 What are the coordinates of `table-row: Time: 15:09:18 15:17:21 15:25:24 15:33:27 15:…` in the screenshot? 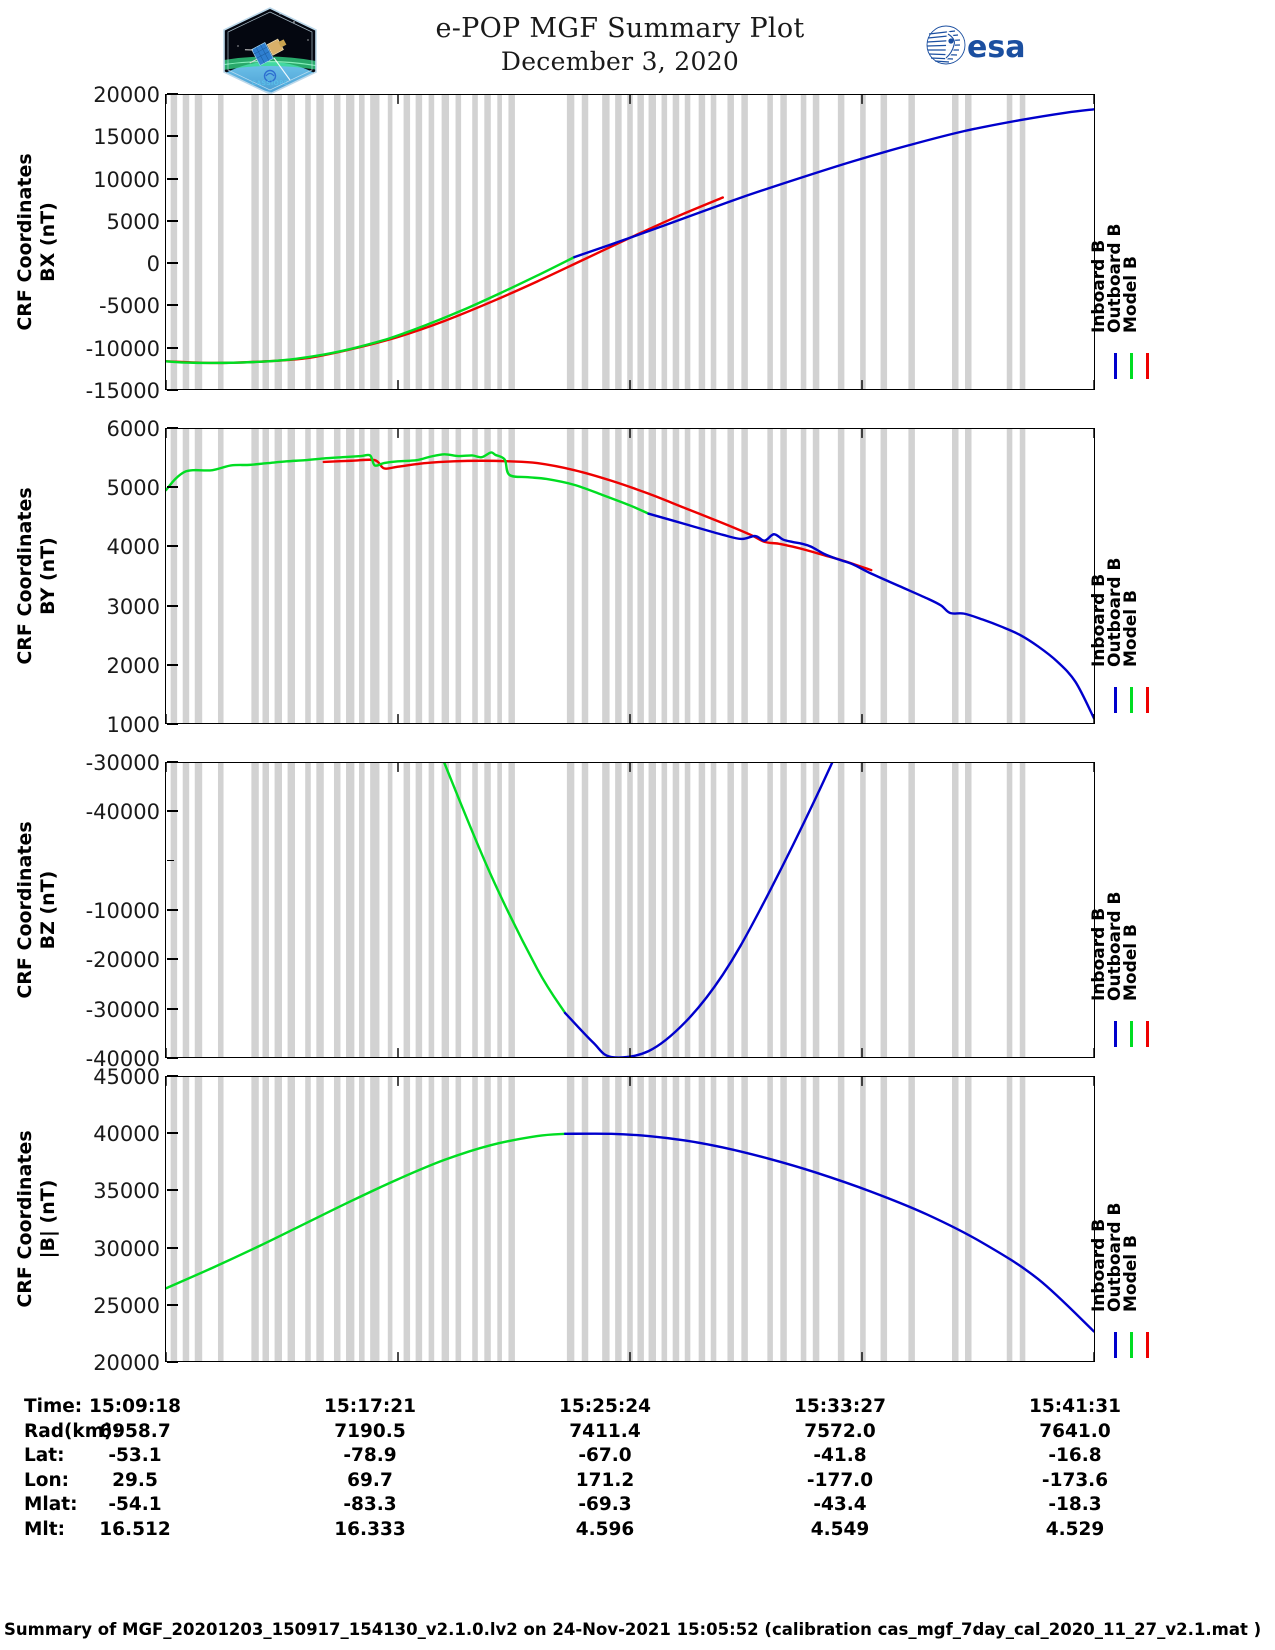 It's located at (637, 1408).